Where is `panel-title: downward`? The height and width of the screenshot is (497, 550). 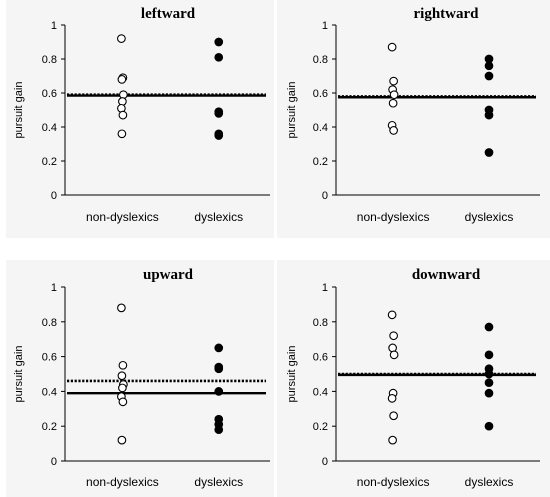
panel-title: downward is located at coordinates (446, 275).